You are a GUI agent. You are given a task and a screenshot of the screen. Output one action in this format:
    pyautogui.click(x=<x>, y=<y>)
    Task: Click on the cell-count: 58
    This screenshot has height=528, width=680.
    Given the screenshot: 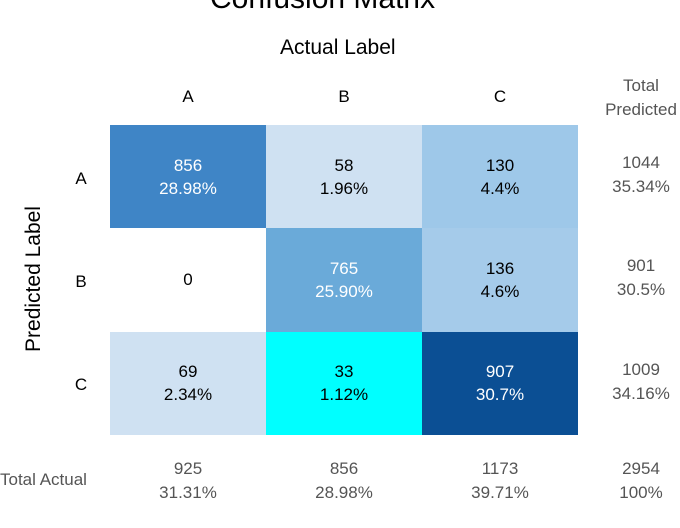 What is the action you would take?
    pyautogui.click(x=344, y=165)
    